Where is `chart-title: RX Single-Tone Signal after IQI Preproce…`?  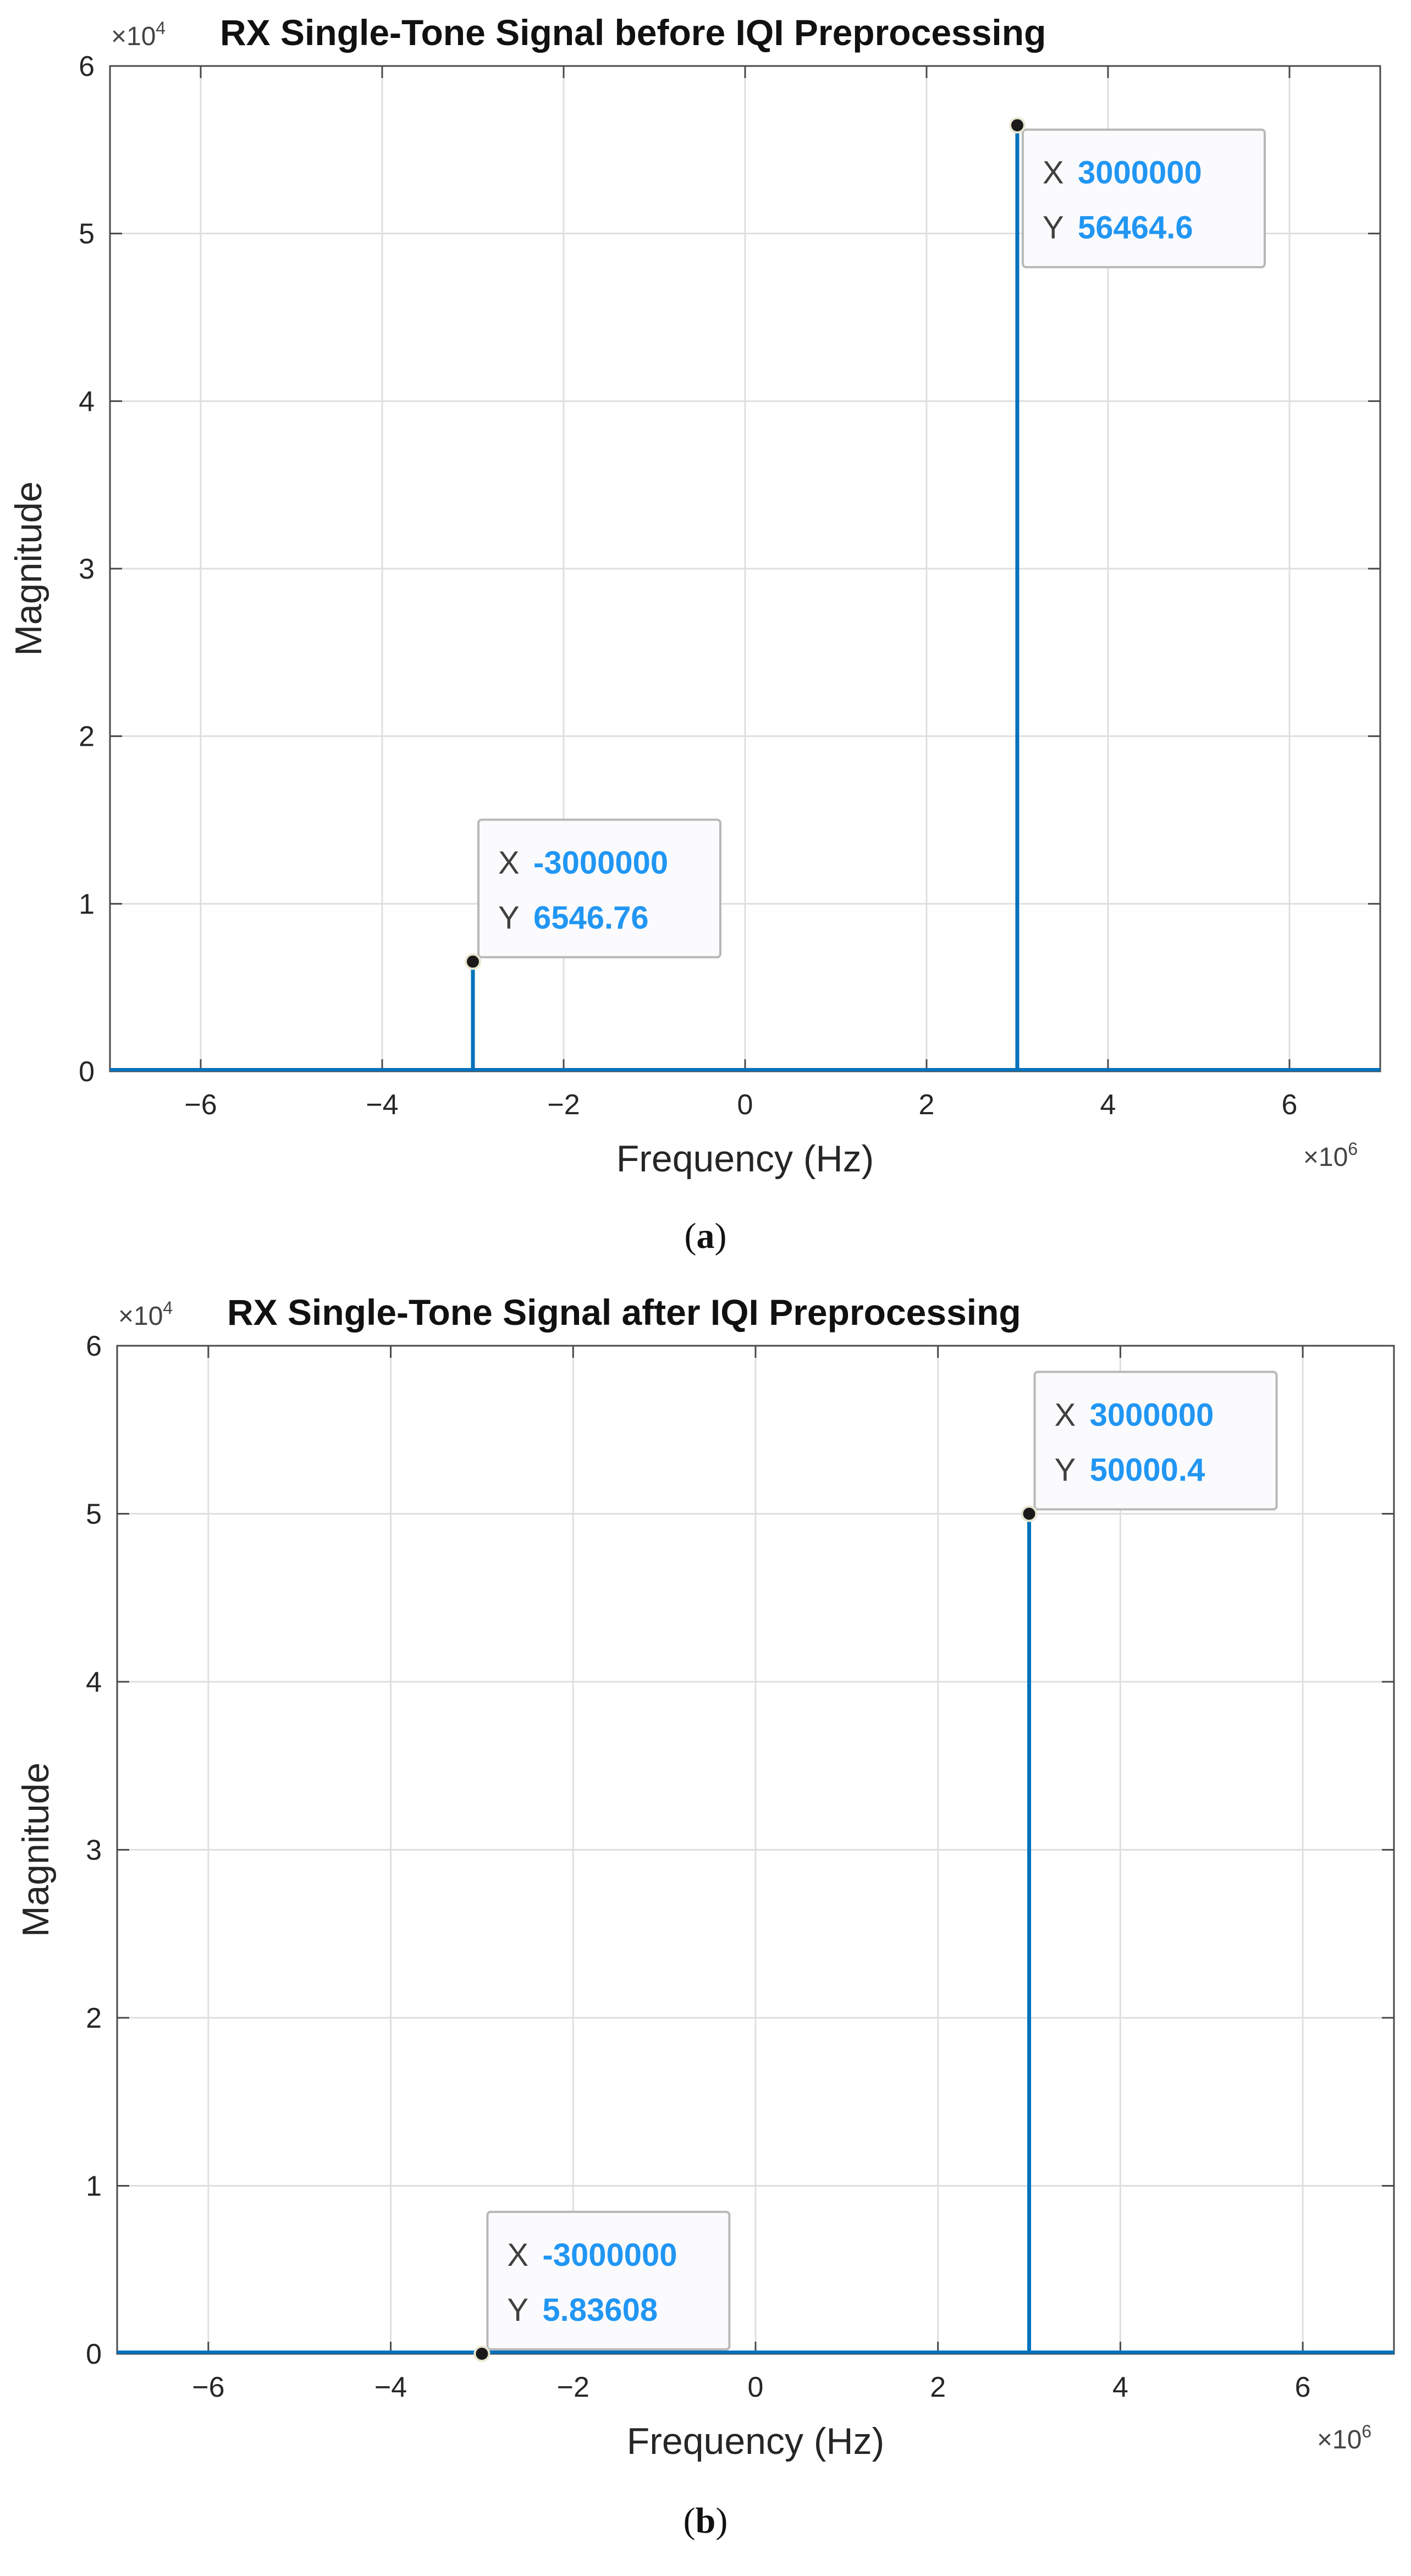 chart-title: RX Single-Tone Signal after IQI Preproce… is located at coordinates (624, 1312).